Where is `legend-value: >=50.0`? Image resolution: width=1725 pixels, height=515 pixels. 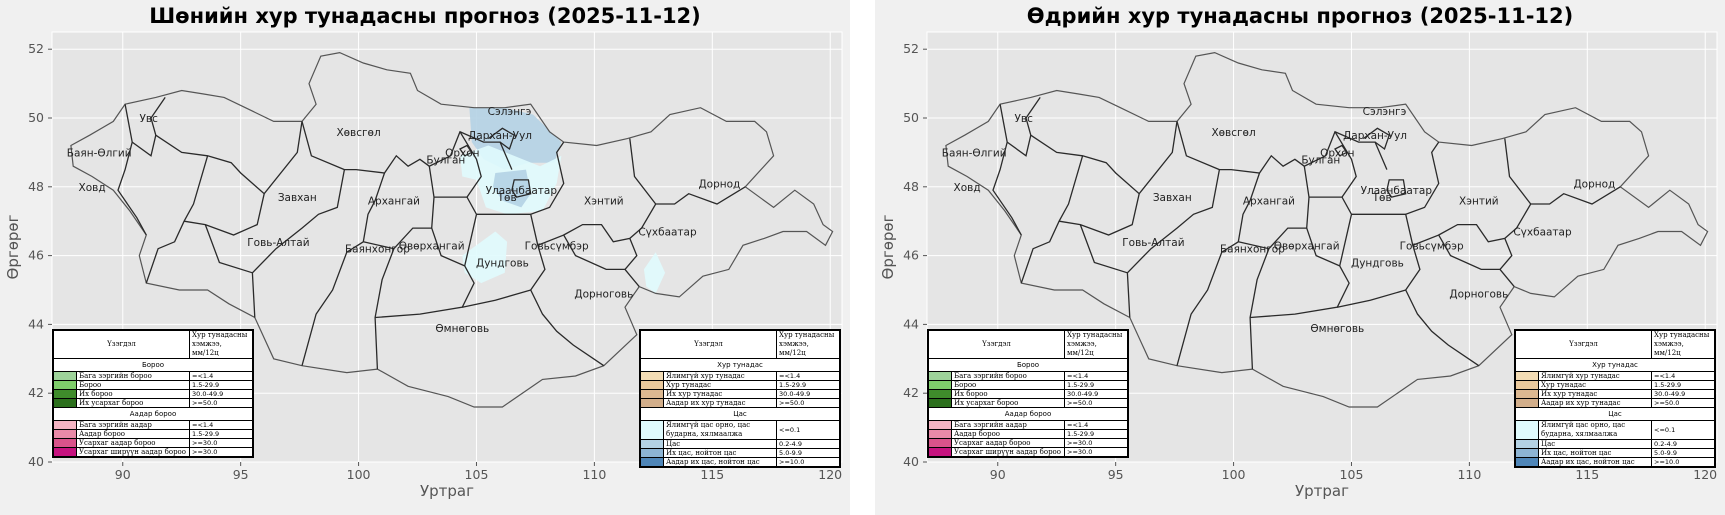
legend-value: >=50.0 is located at coordinates (1683, 403).